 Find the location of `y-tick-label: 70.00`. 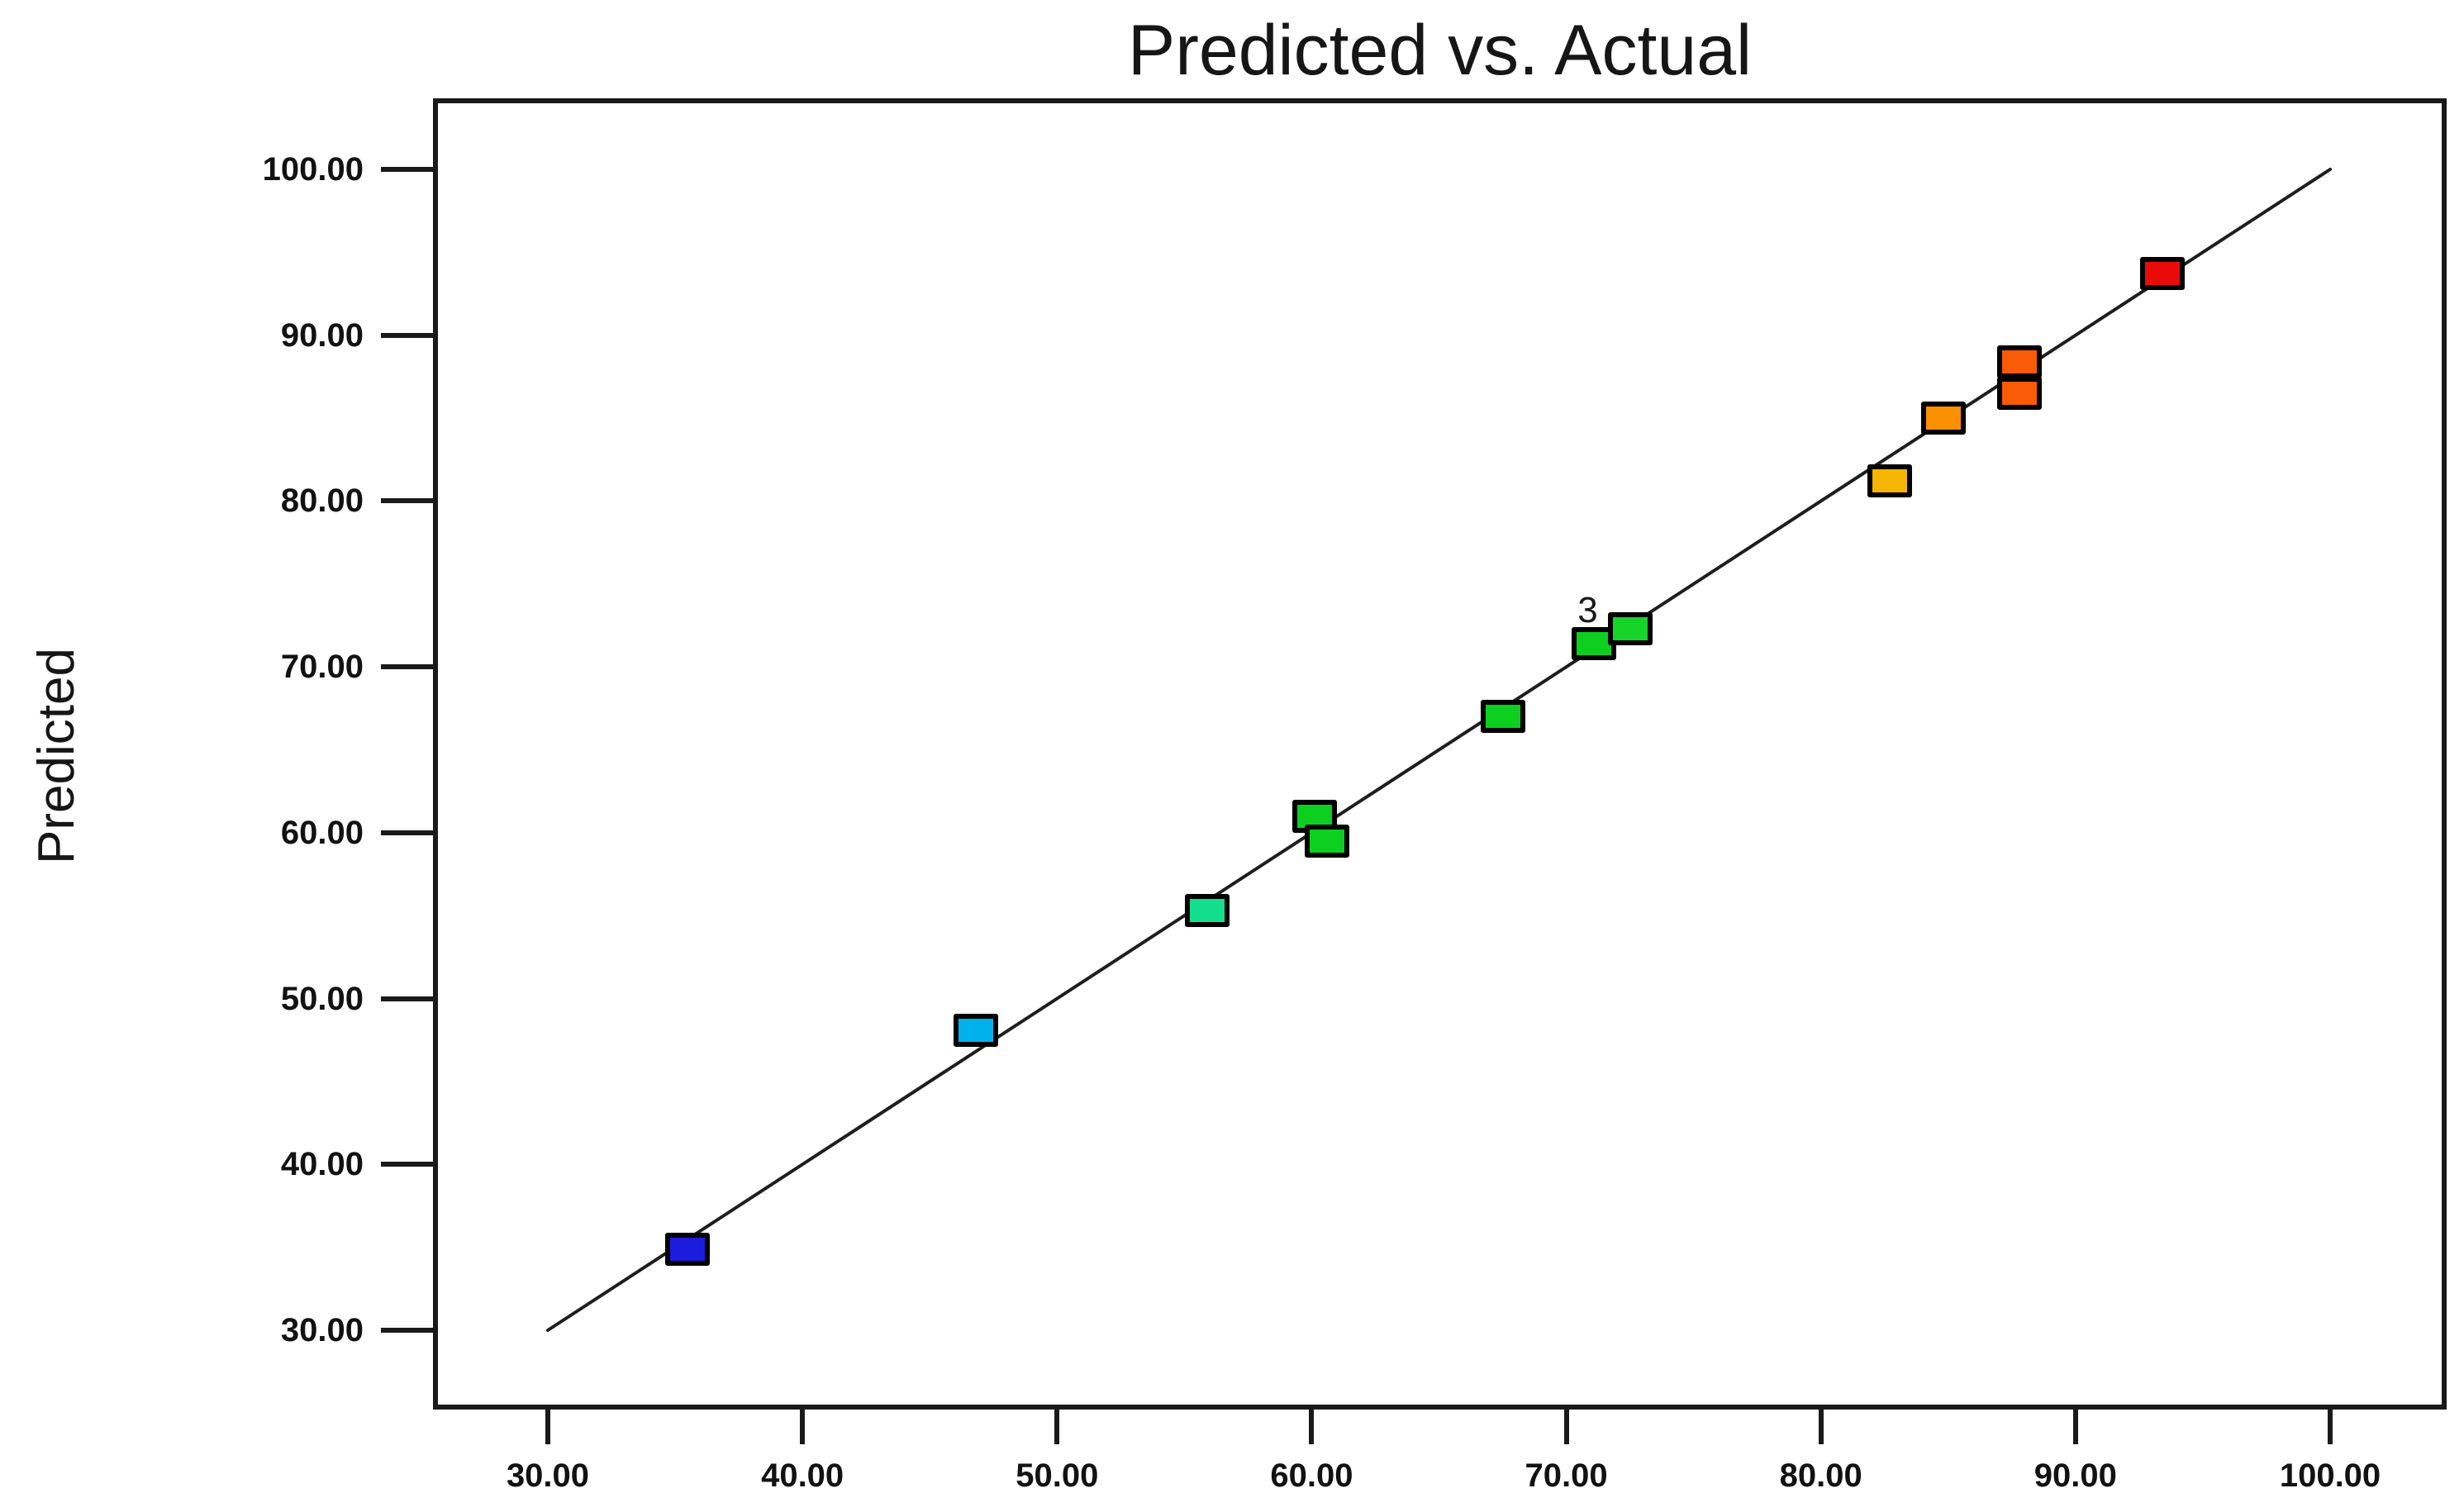

y-tick-label: 70.00 is located at coordinates (322, 667).